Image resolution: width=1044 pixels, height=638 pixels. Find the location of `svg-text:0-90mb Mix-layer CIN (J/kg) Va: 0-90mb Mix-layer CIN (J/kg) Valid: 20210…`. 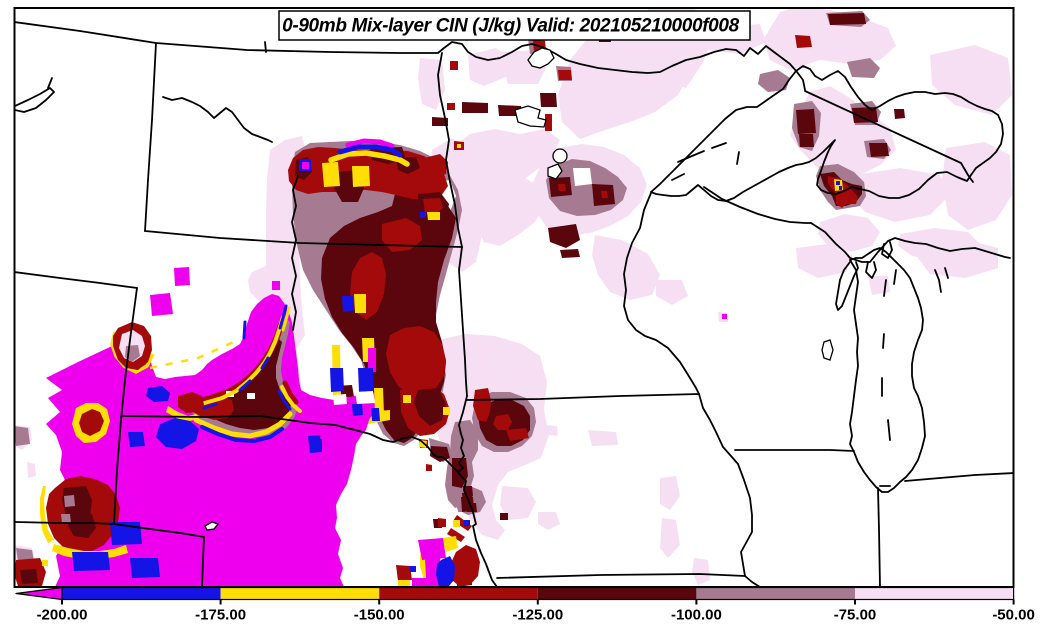

svg-text:0-90mb Mix-layer CIN (J/kg) Va: 0-90mb Mix-layer CIN (J/kg) Valid: 20210… is located at coordinates (510, 26).